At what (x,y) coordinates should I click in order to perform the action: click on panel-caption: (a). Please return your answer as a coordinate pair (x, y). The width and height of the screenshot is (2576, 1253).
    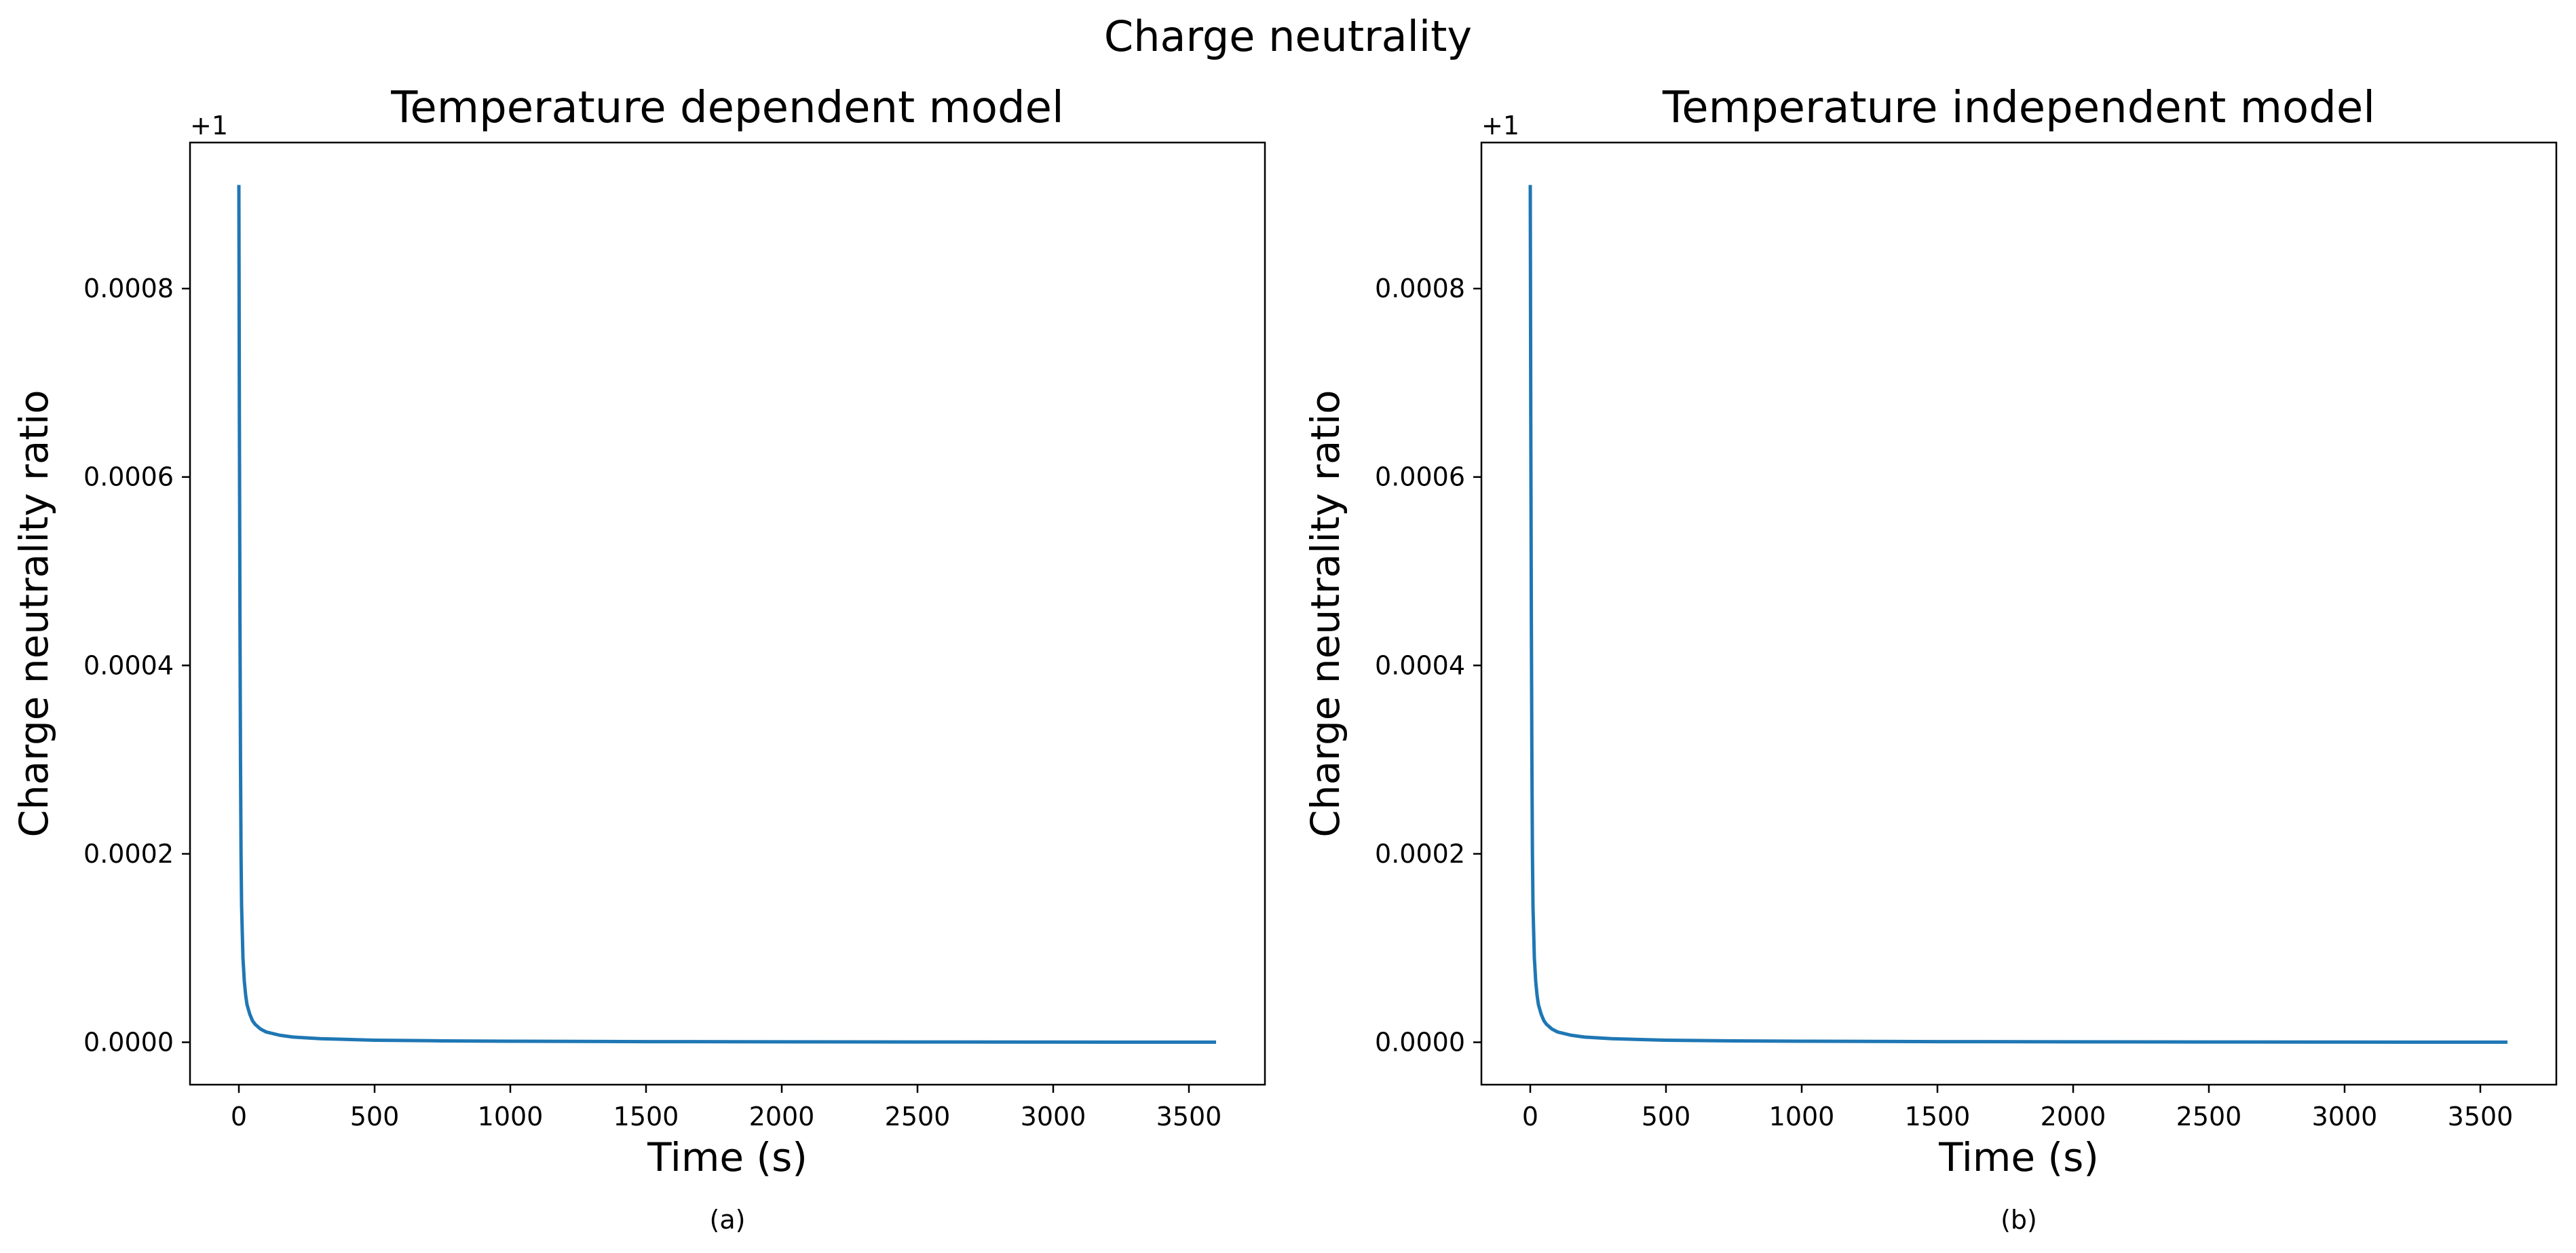
    Looking at the image, I should click on (728, 1220).